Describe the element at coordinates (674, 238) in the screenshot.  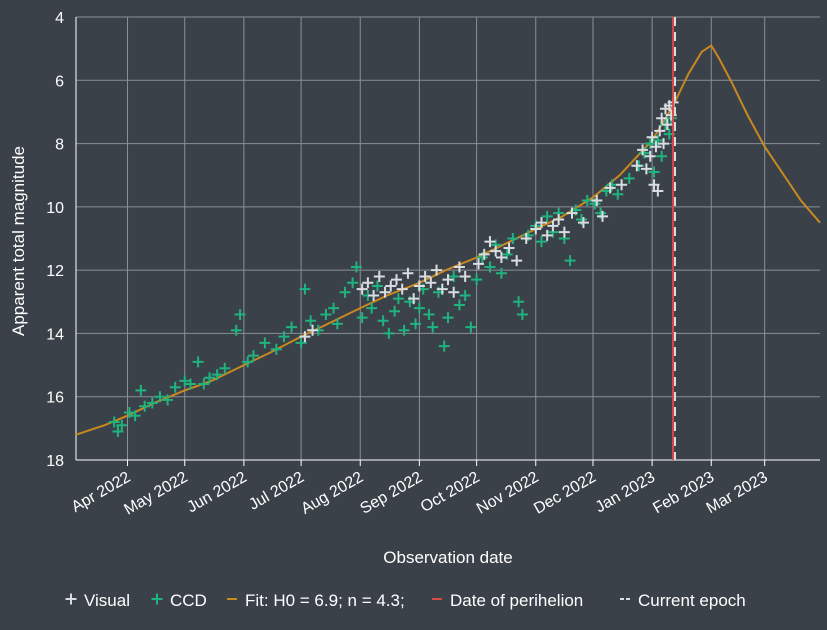
I see `vline-layer` at that location.